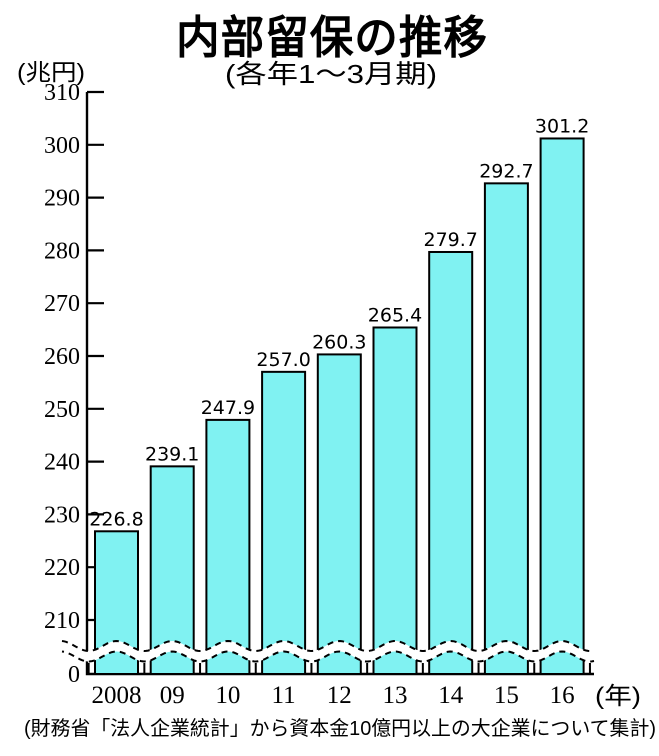 Image resolution: width=659 pixels, height=756 pixels. What do you see at coordinates (395, 695) in the screenshot?
I see `x-tick-label: 13` at bounding box center [395, 695].